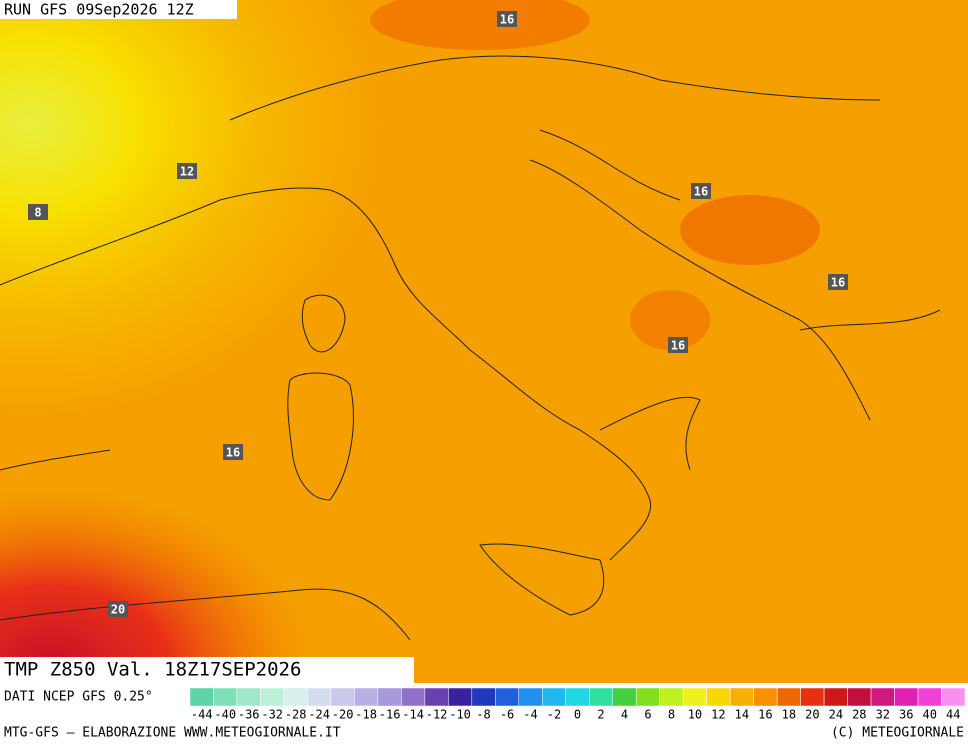 This screenshot has height=745, width=968. Describe the element at coordinates (483, 715) in the screenshot. I see `colorbar-tick-label: -8` at that location.